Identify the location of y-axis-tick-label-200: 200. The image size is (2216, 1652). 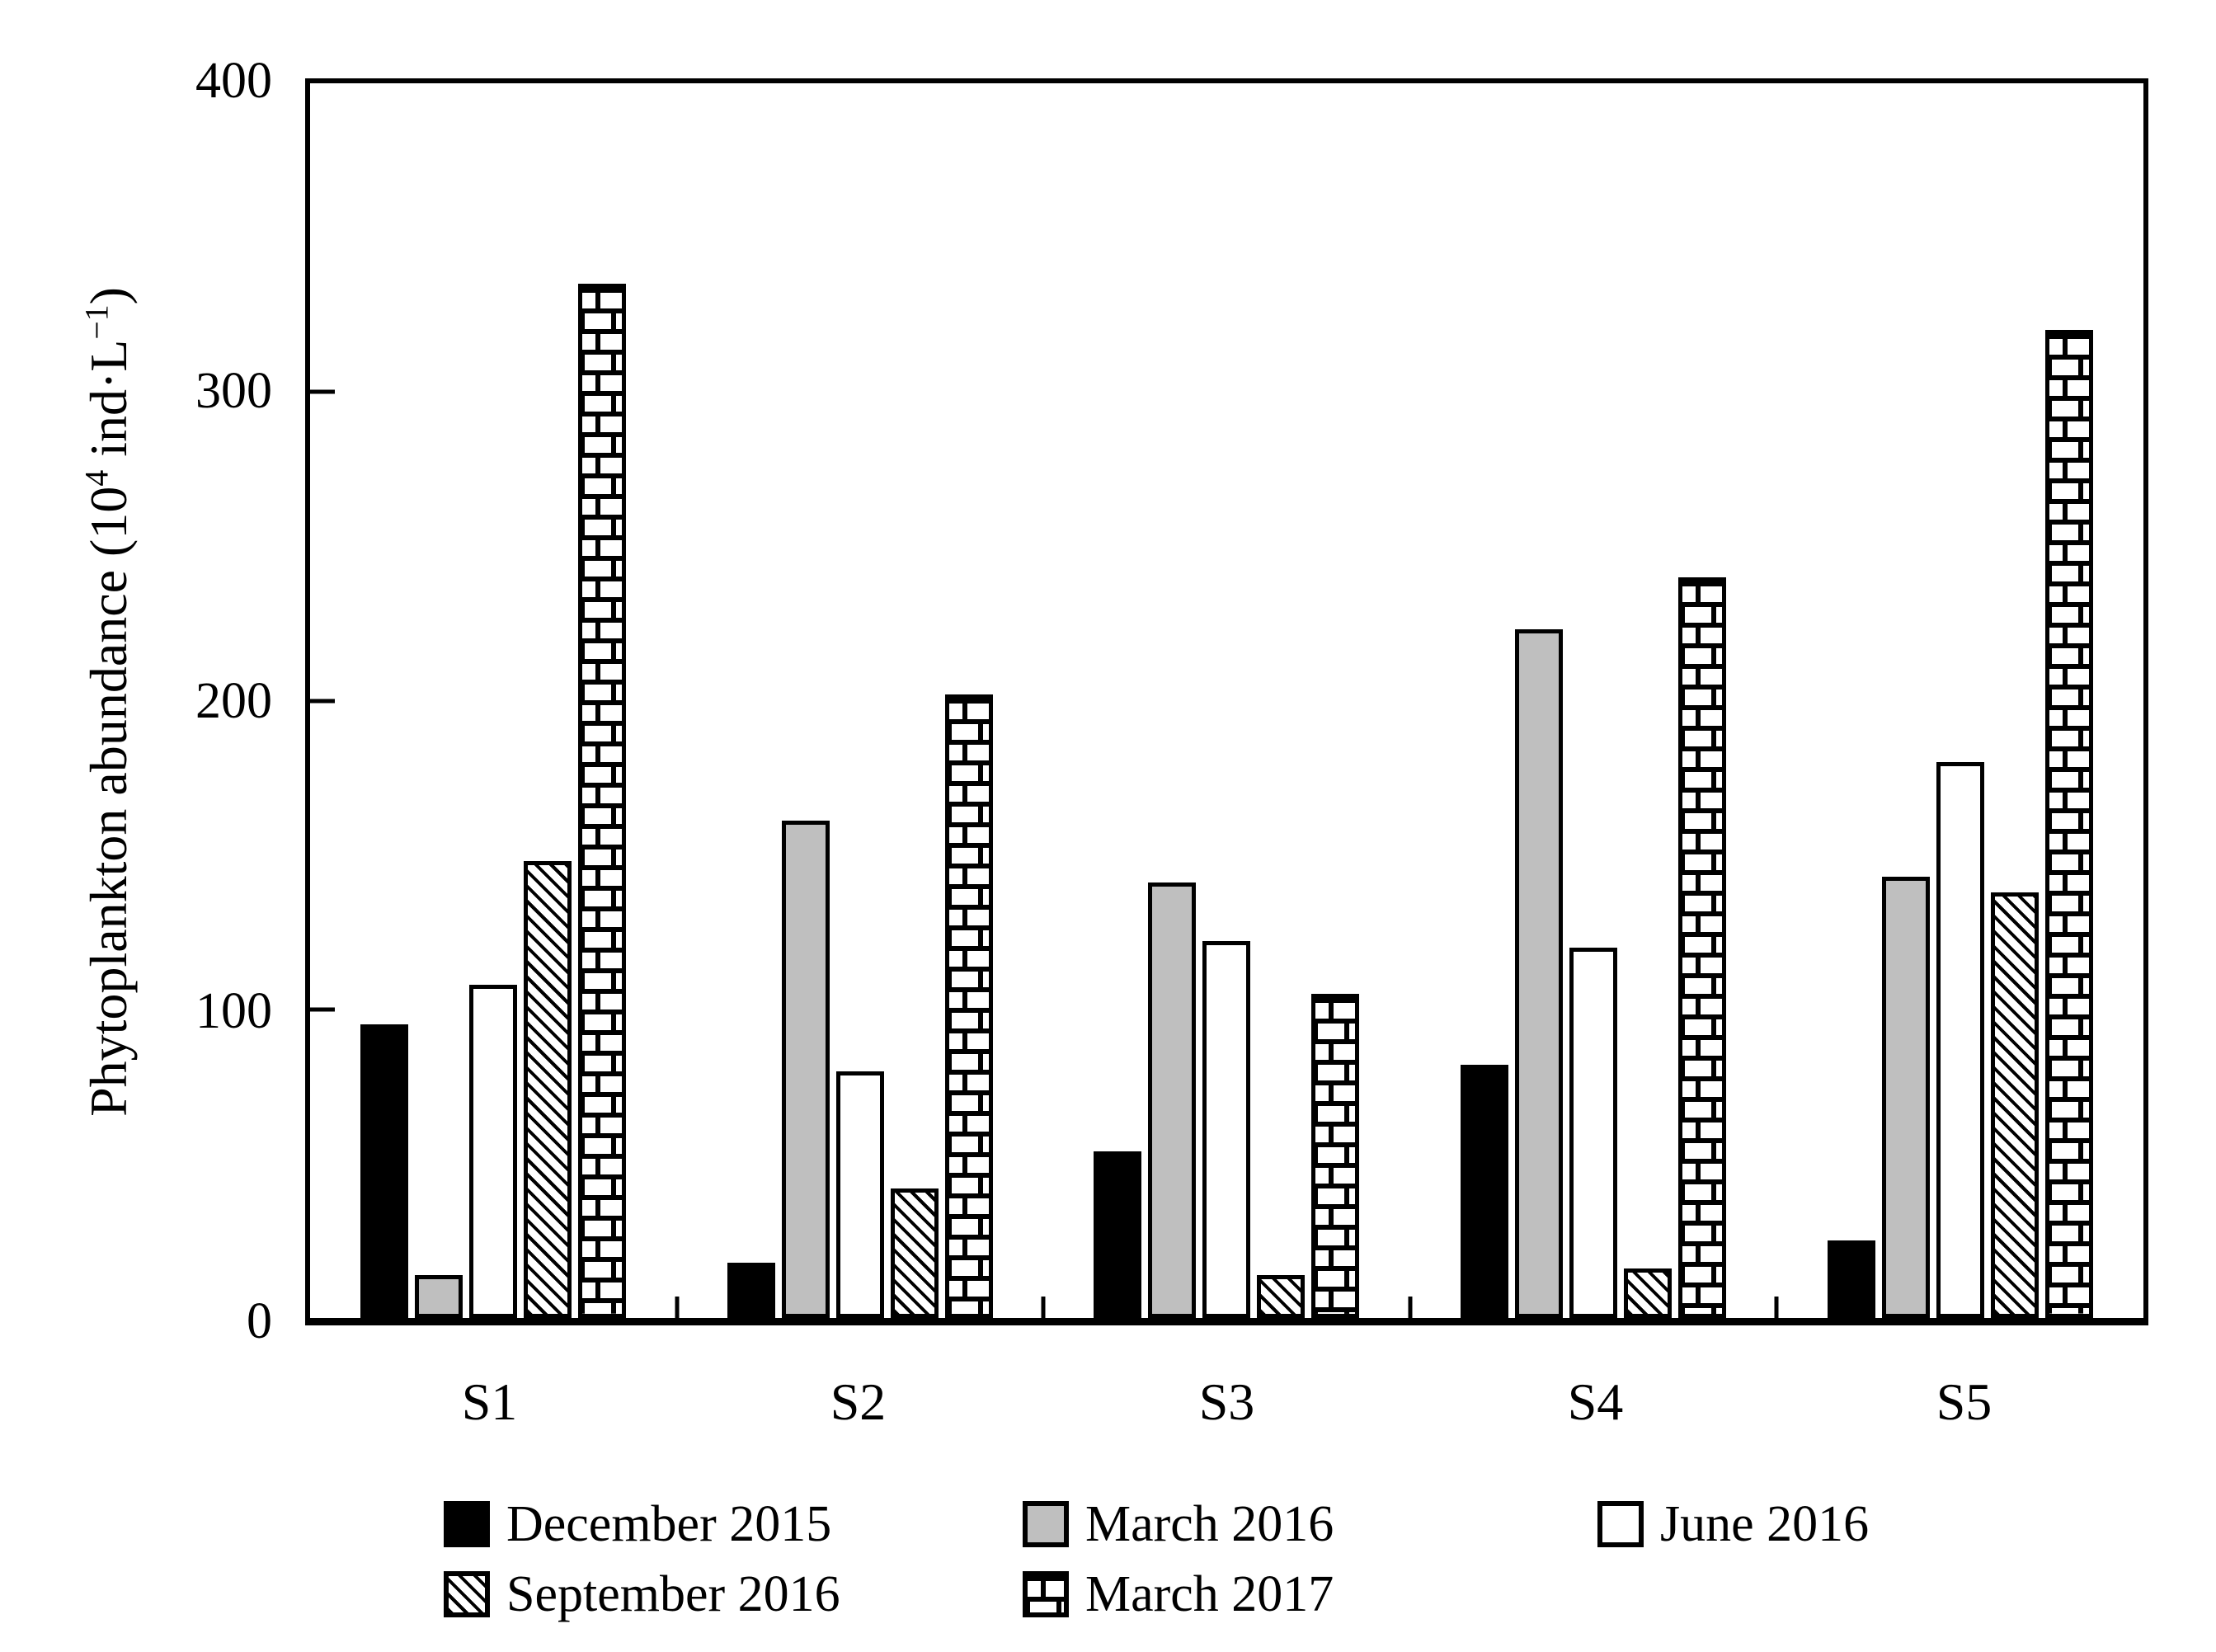
(233, 701).